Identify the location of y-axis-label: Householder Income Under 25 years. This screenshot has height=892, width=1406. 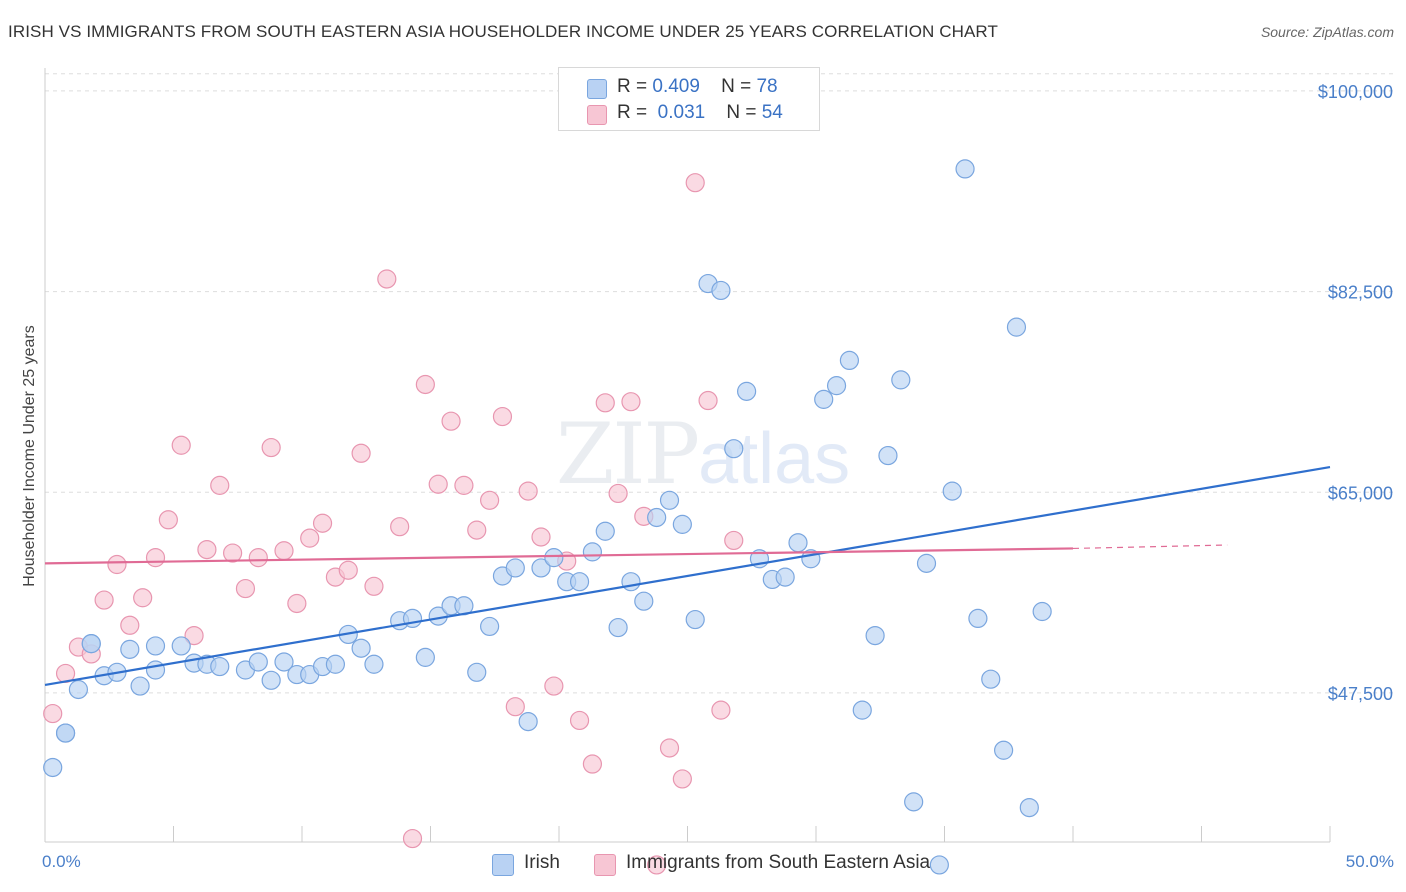
(29, 456).